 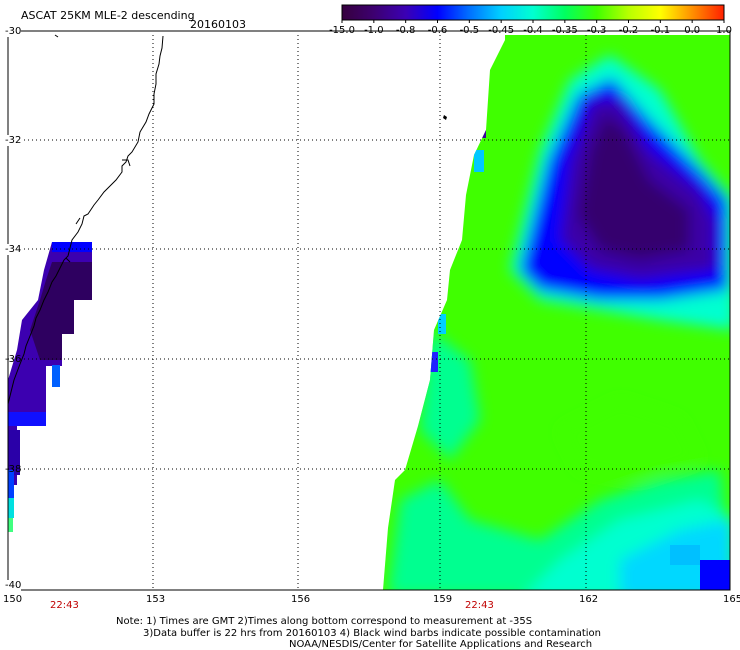 What do you see at coordinates (156, 599) in the screenshot?
I see `lon-label-153: 153` at bounding box center [156, 599].